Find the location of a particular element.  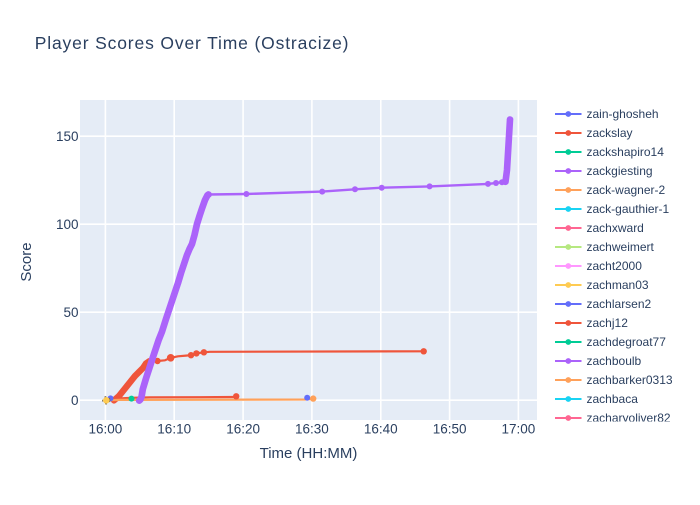

svg-text: 16:00 is located at coordinates (106, 428).